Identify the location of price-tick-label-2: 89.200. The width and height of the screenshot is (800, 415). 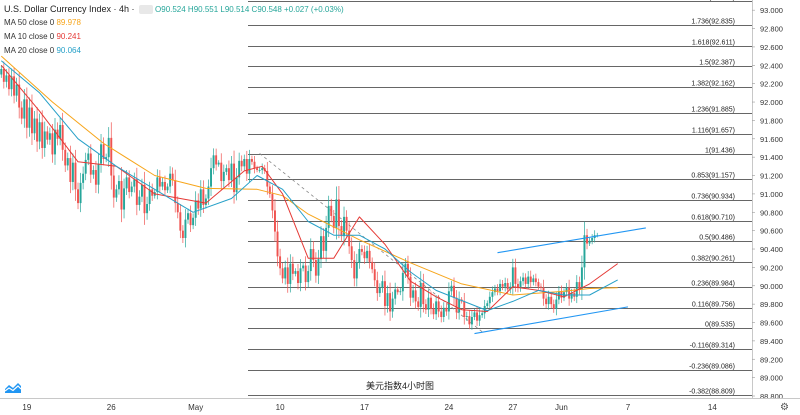
(771, 359).